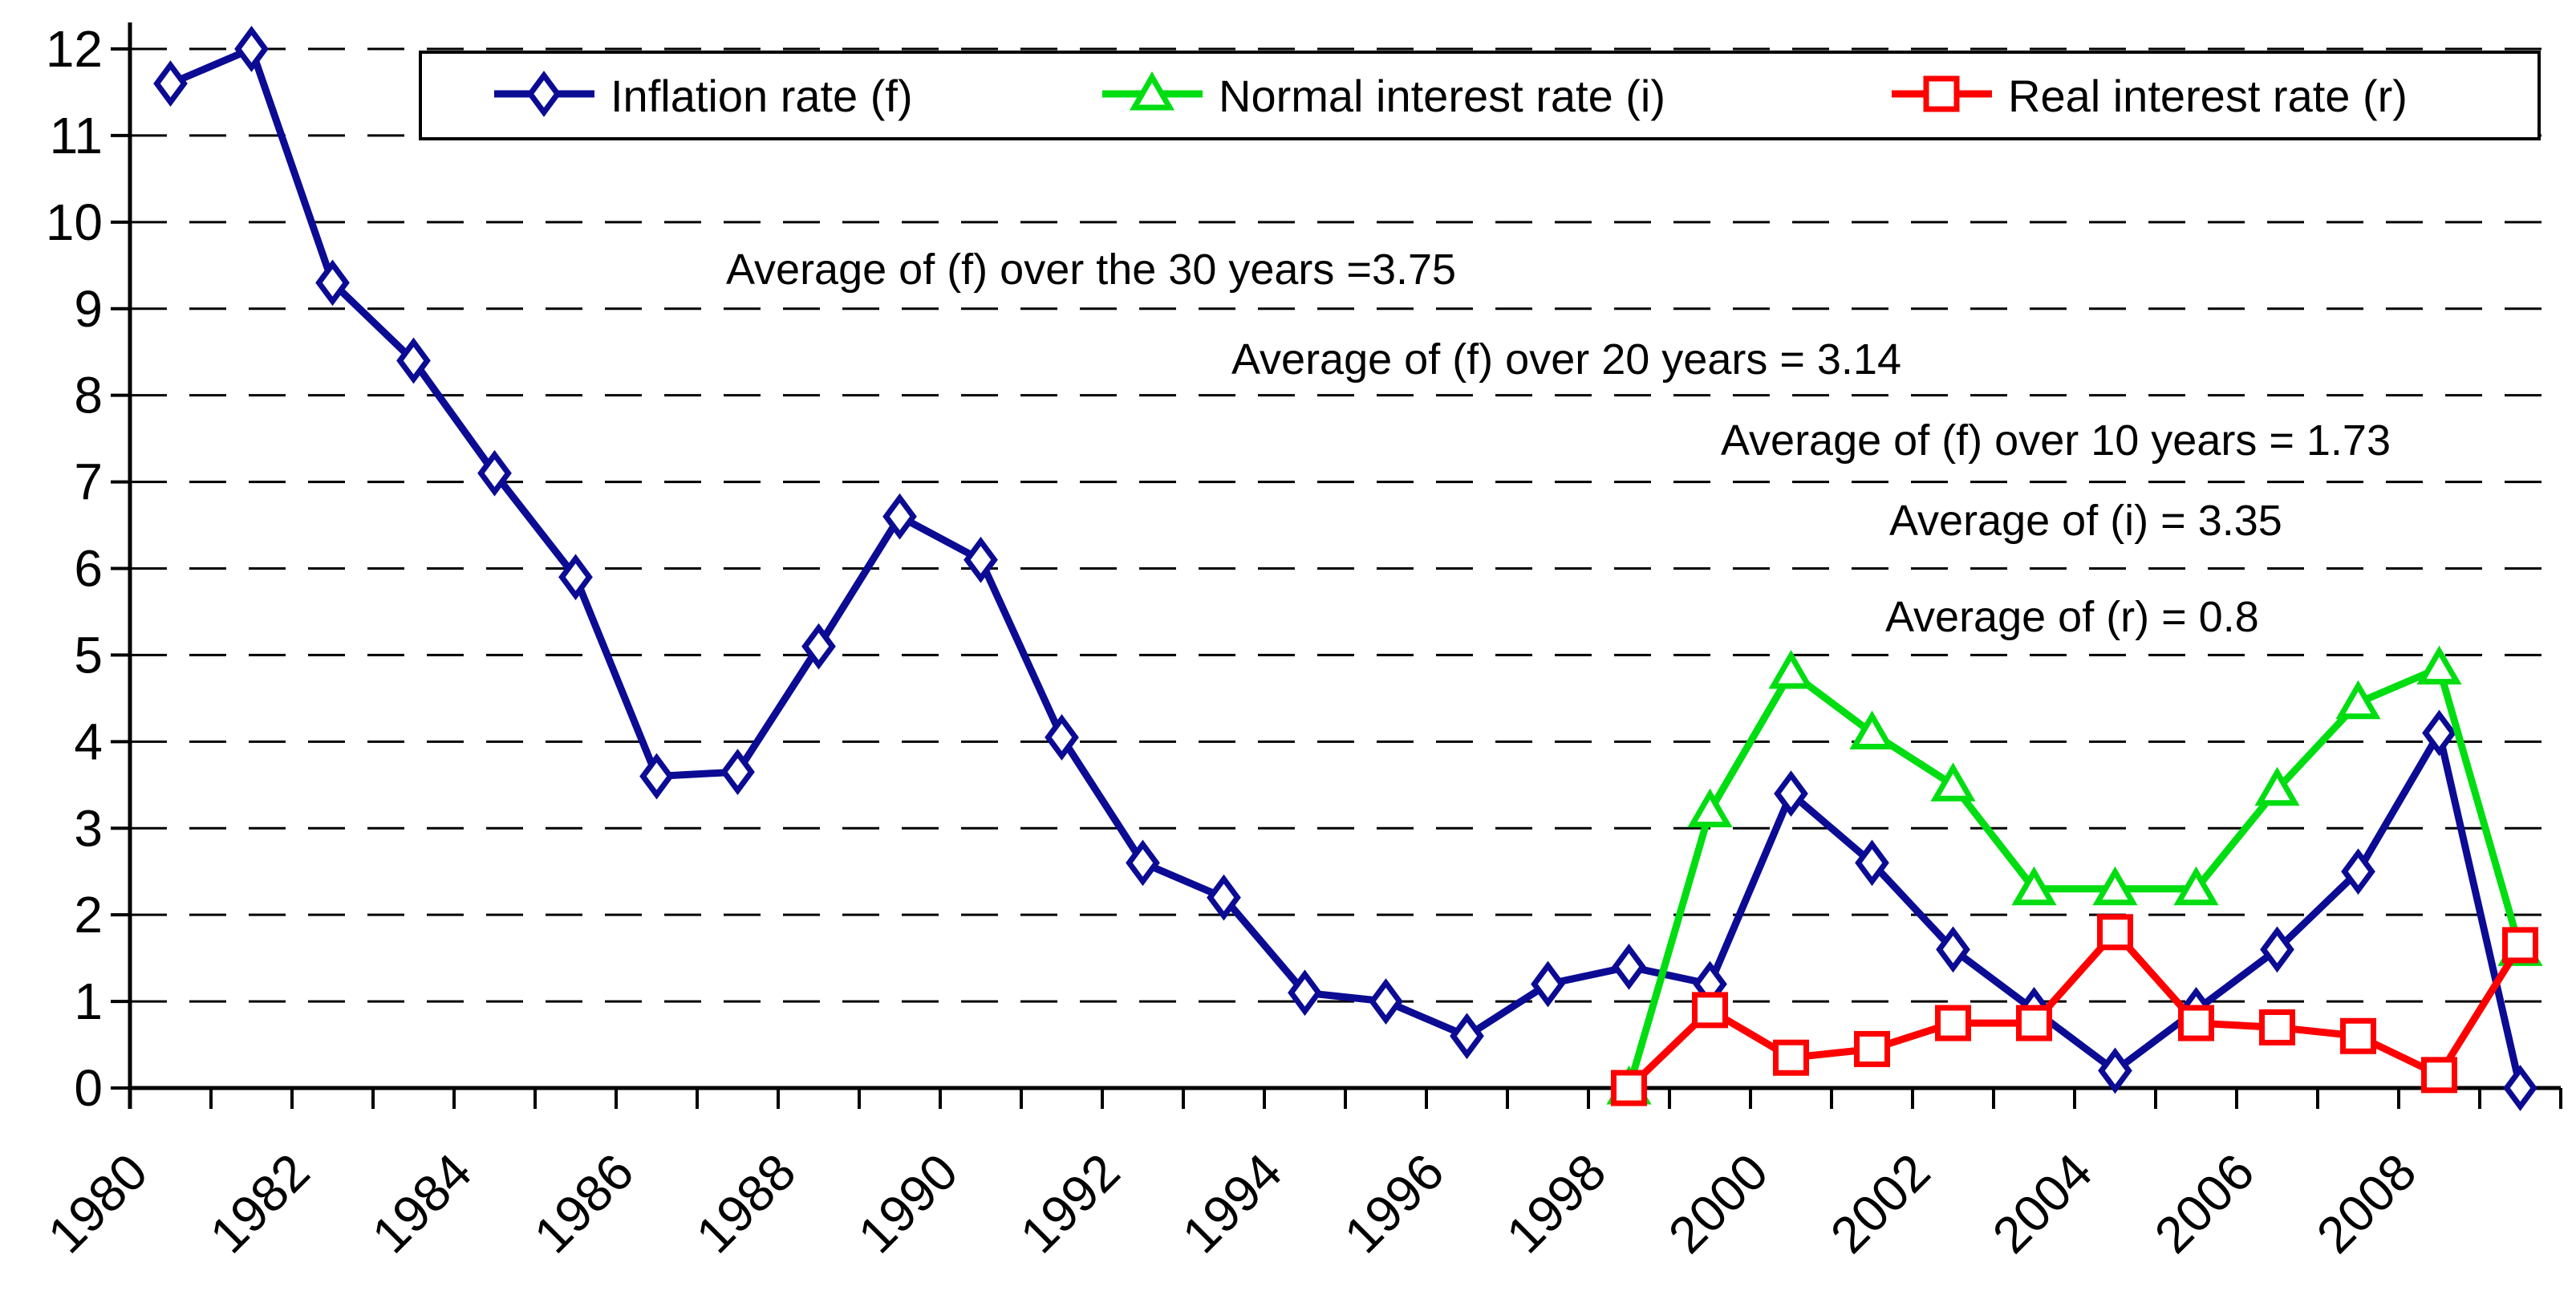 This screenshot has width=2576, height=1291. I want to click on y-axis-label: 3, so click(88, 828).